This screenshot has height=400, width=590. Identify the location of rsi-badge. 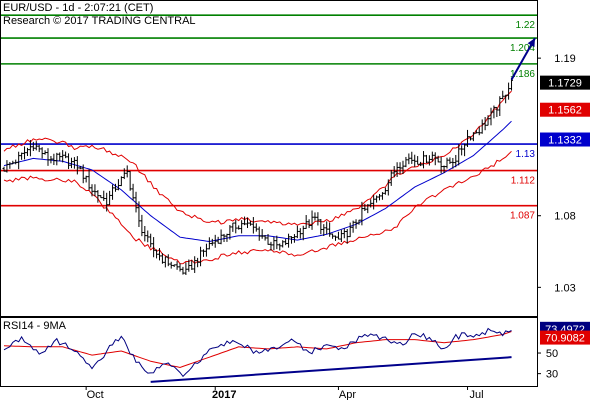
(565, 337).